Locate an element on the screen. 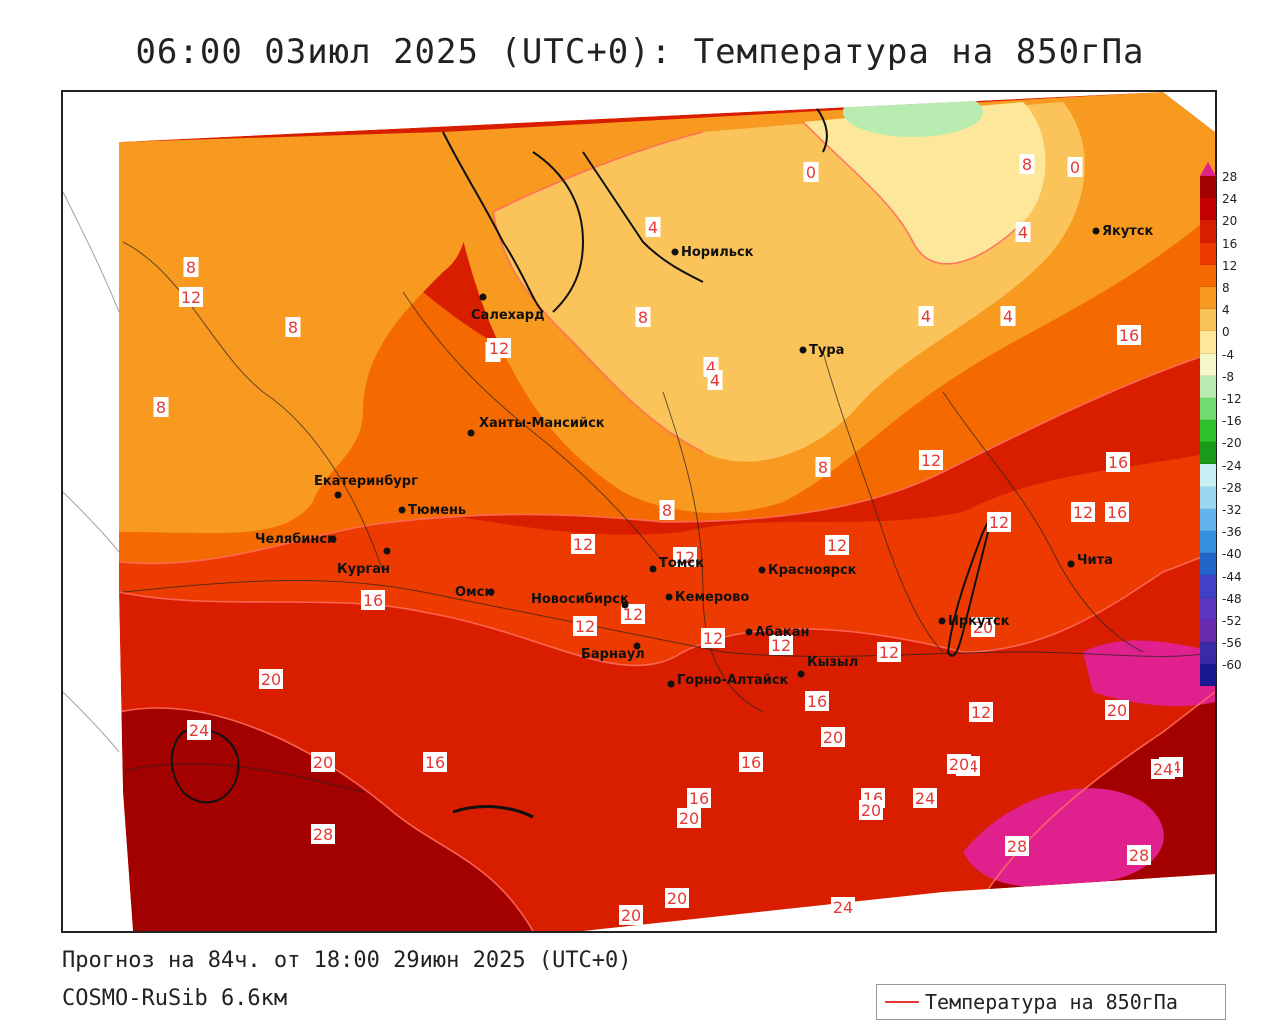 This screenshot has height=1024, width=1280. city-label: Якутск is located at coordinates (1128, 231).